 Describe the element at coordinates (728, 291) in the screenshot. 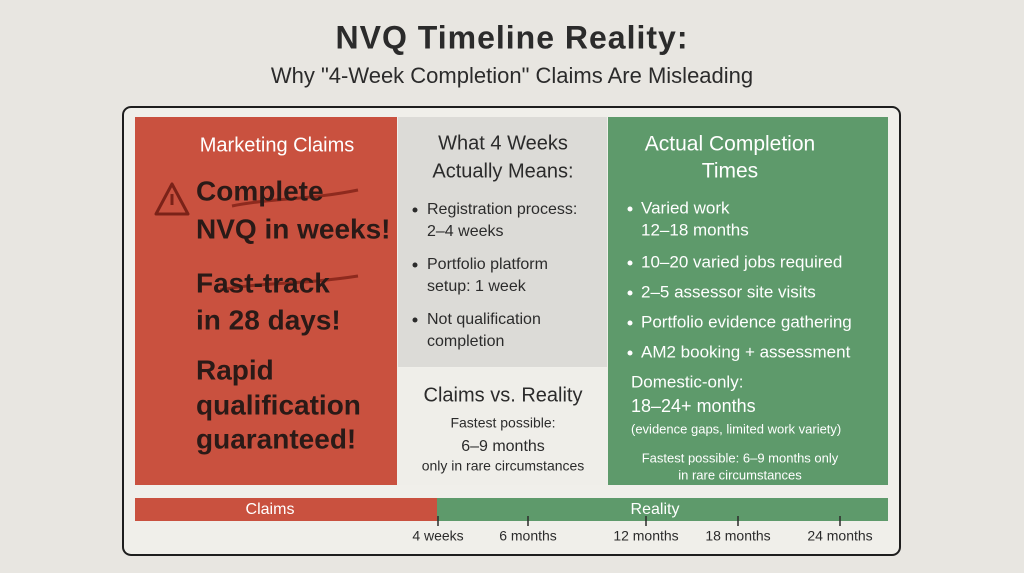

I see `bullet-text: 2–5 assessor site visits` at that location.